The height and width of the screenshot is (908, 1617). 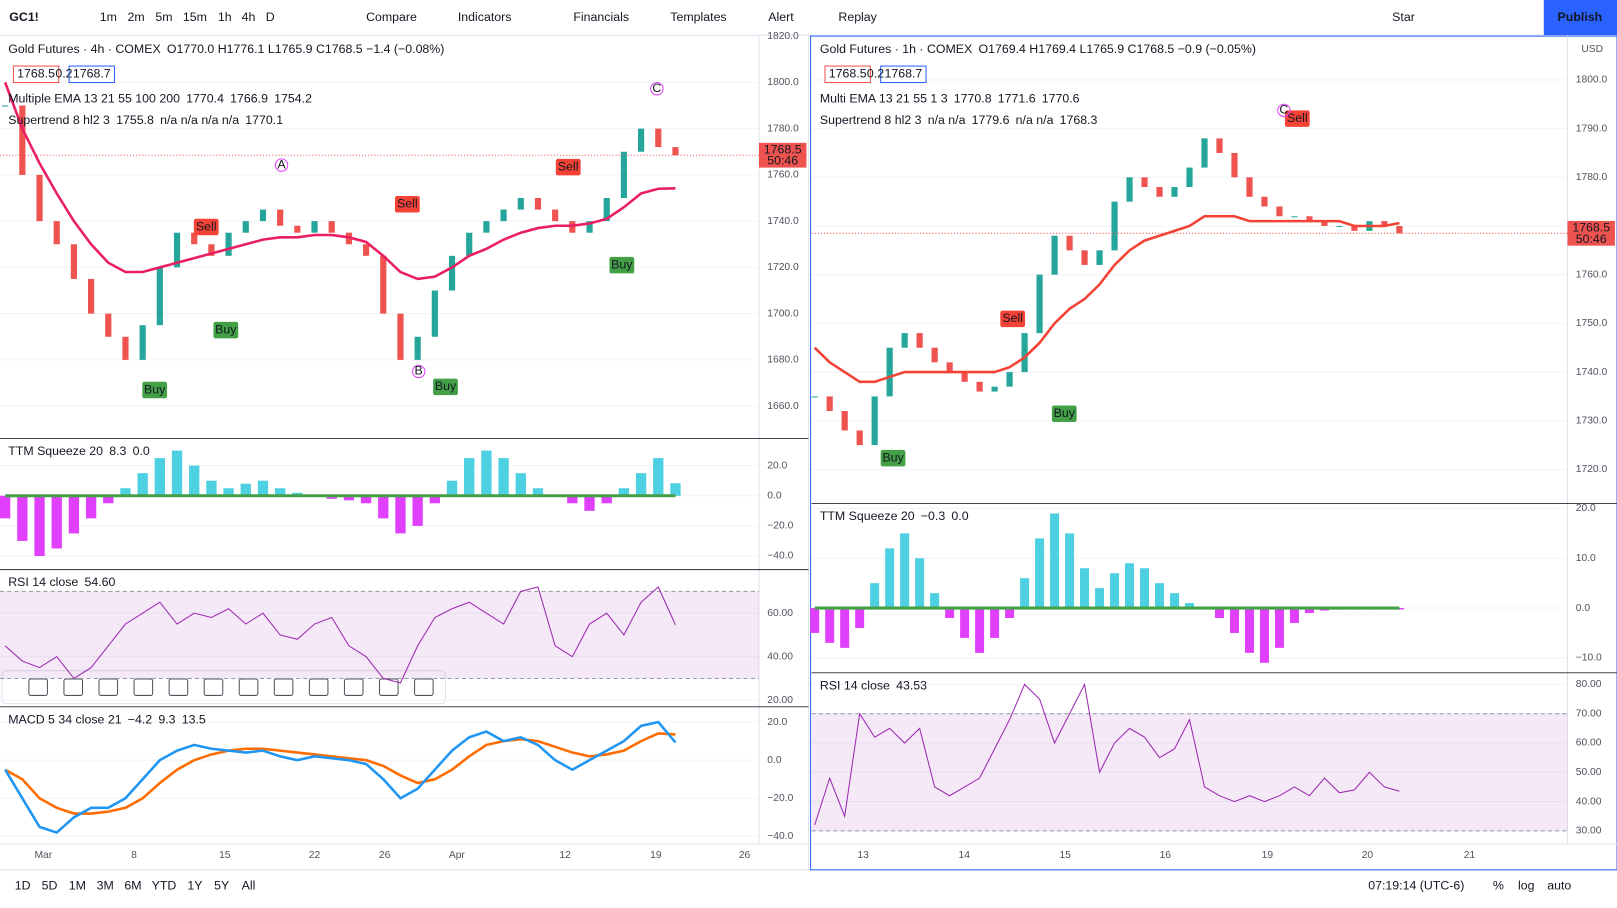 I want to click on pane-title: Gold Futures · 4h · COMEX, so click(x=84, y=49).